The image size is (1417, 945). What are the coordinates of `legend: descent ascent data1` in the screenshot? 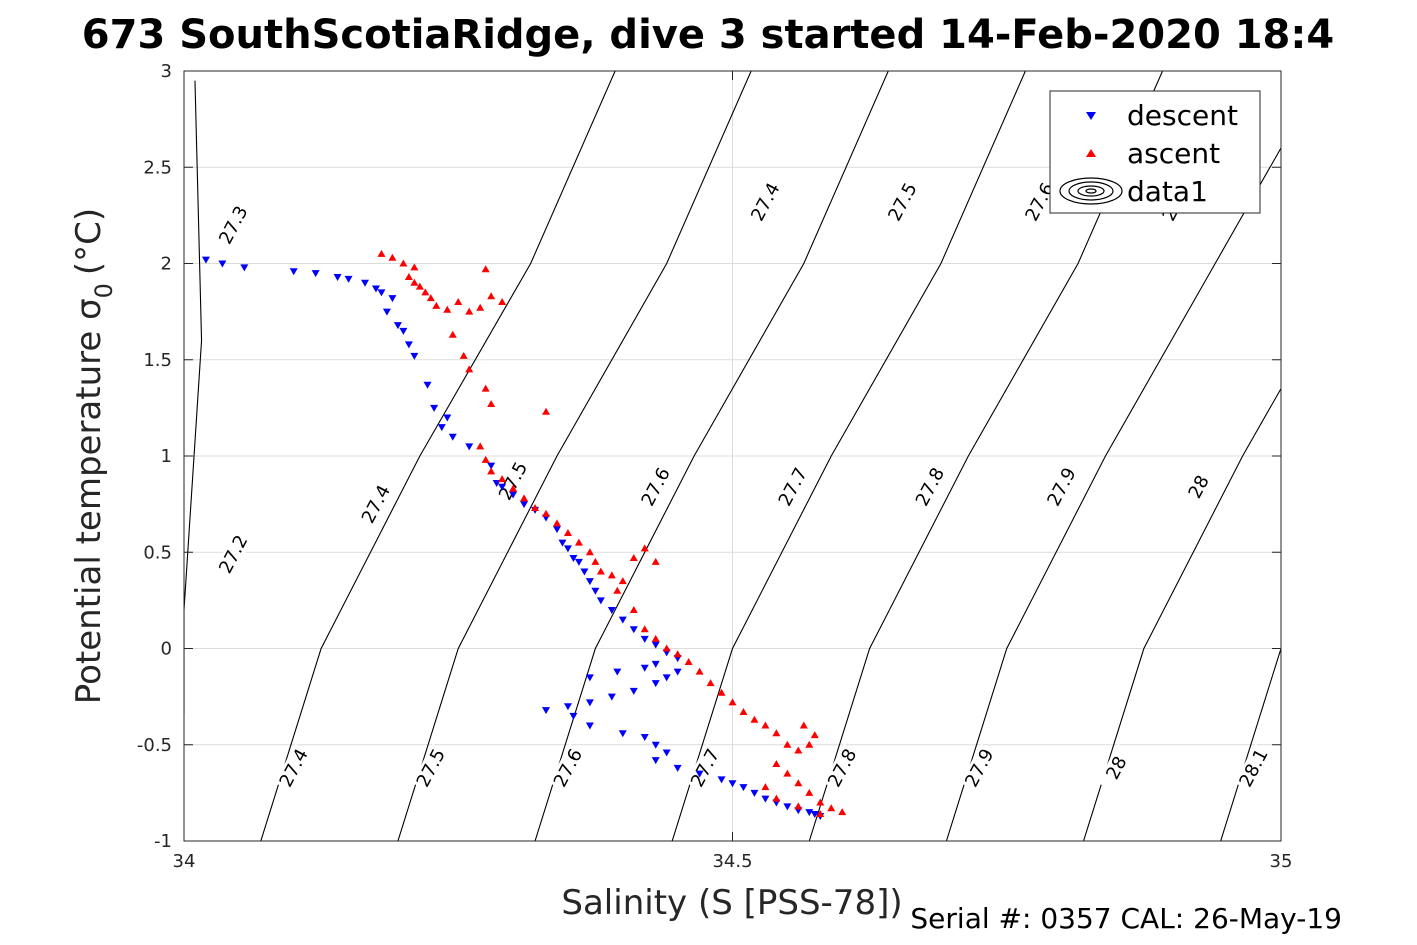 It's located at (1155, 152).